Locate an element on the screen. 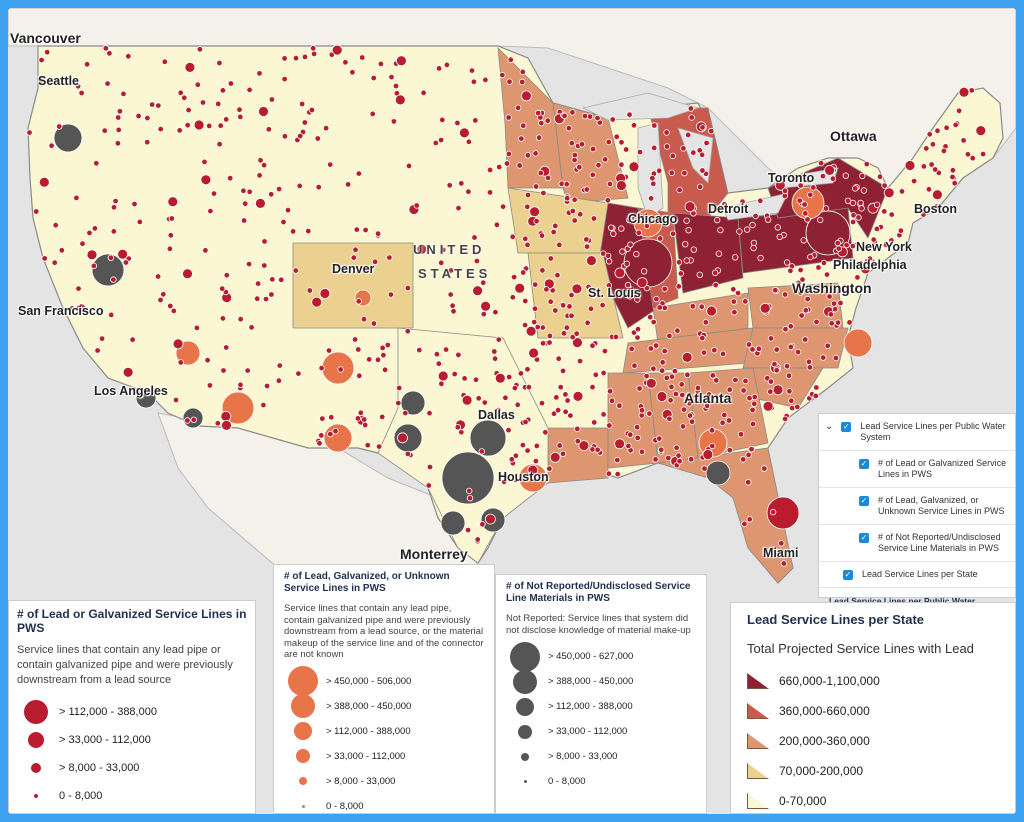  checkbox-checked-icon: ✓ is located at coordinates (864, 464).